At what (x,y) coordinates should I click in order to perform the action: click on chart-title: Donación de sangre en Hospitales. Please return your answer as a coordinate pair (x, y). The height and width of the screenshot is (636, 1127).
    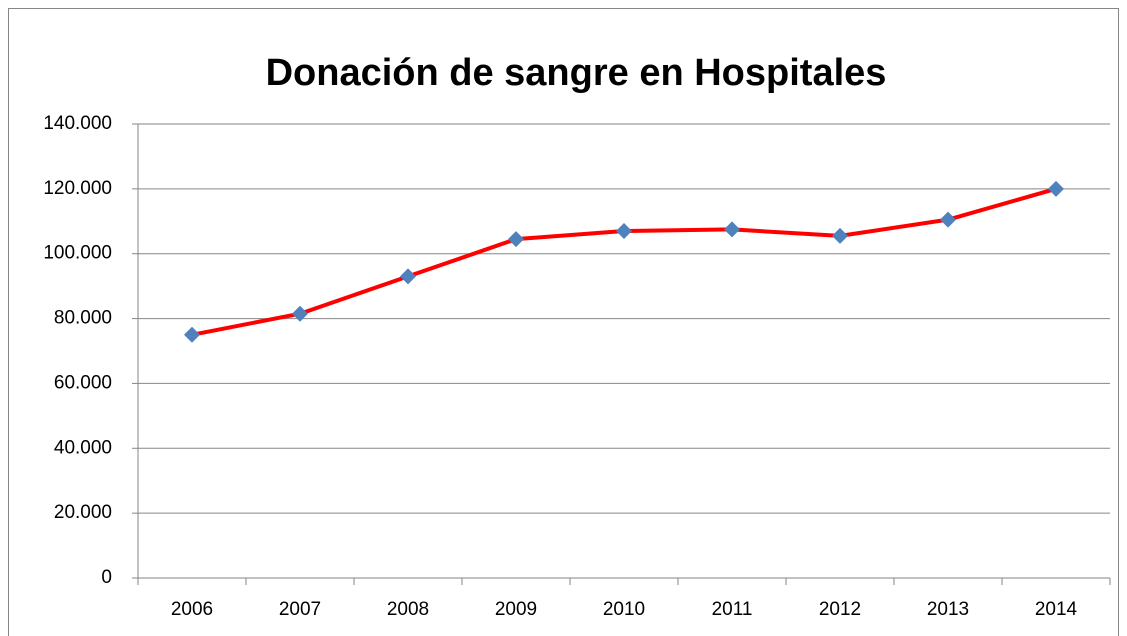
    Looking at the image, I should click on (576, 73).